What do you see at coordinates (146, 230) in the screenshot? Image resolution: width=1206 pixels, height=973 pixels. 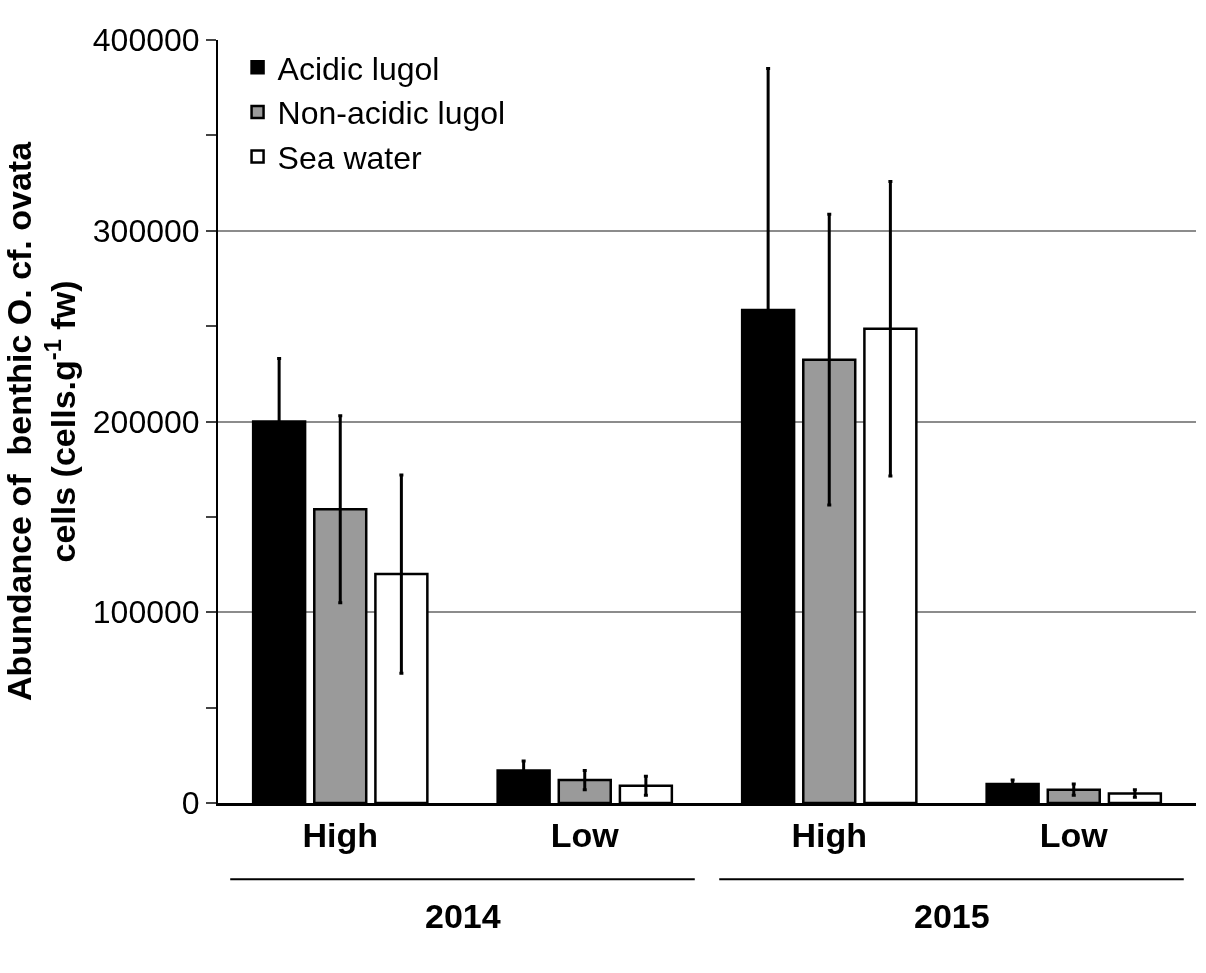 I see `y-tick-label: 300000` at bounding box center [146, 230].